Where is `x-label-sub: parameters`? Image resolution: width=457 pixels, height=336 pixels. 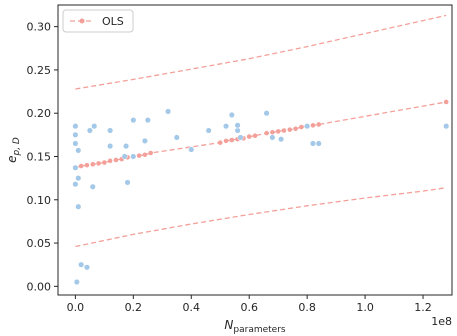 x-label-sub: parameters is located at coordinates (259, 330).